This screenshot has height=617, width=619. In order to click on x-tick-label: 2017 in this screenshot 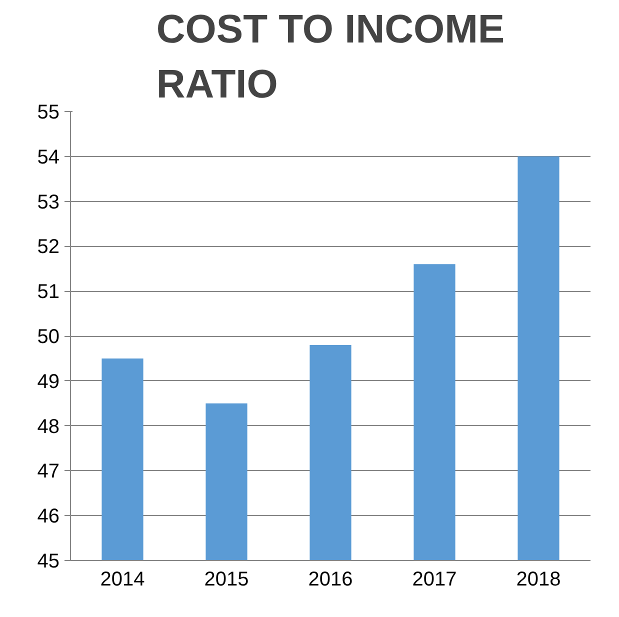, I will do `click(434, 579)`.